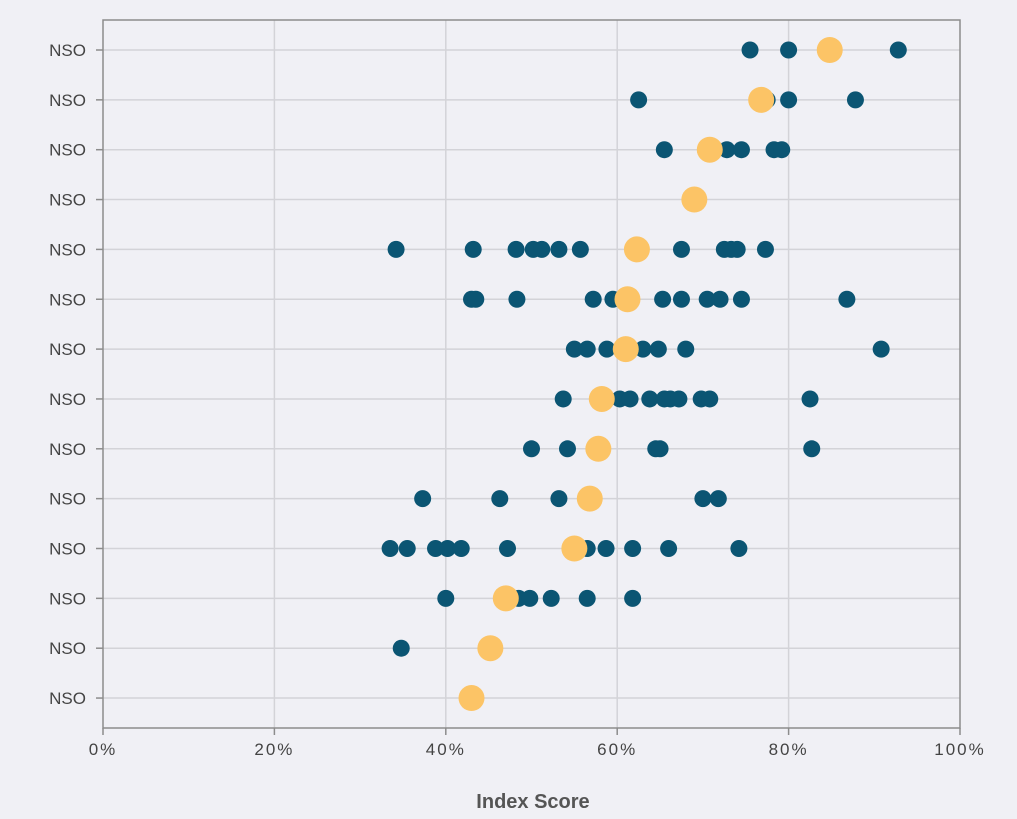  What do you see at coordinates (103, 749) in the screenshot?
I see `x-tick-label: 0%` at bounding box center [103, 749].